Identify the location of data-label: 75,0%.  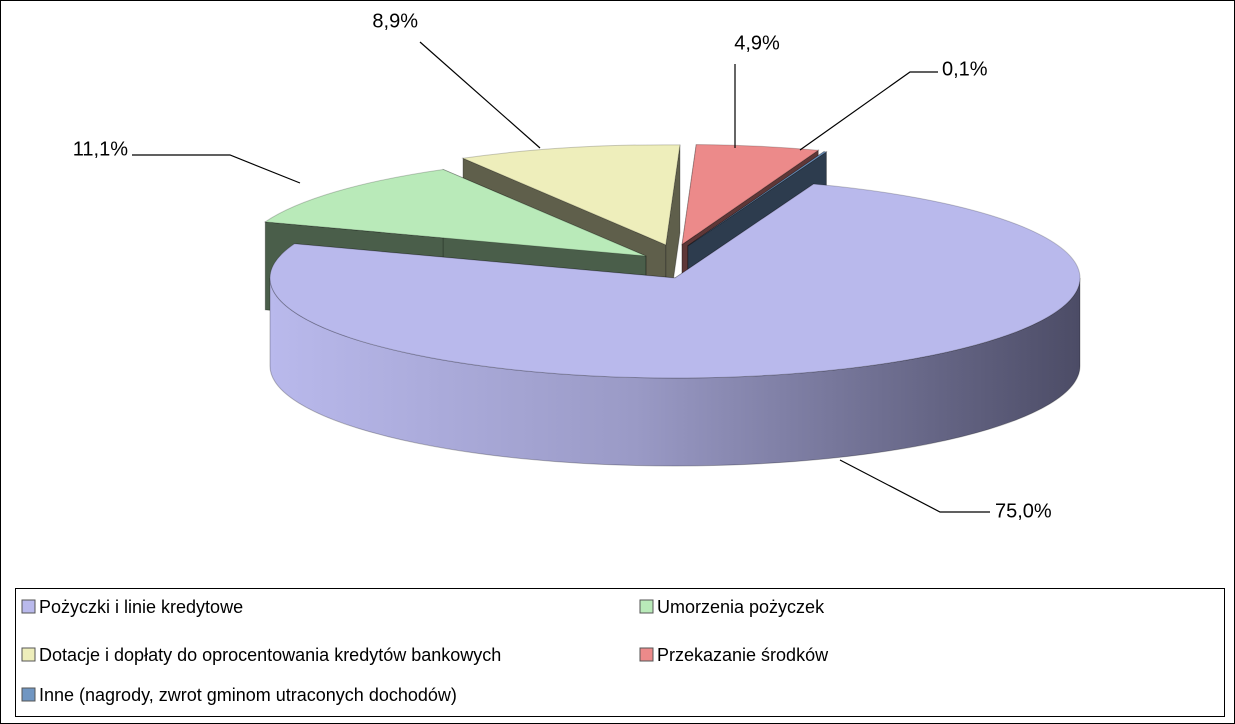
(1023, 511).